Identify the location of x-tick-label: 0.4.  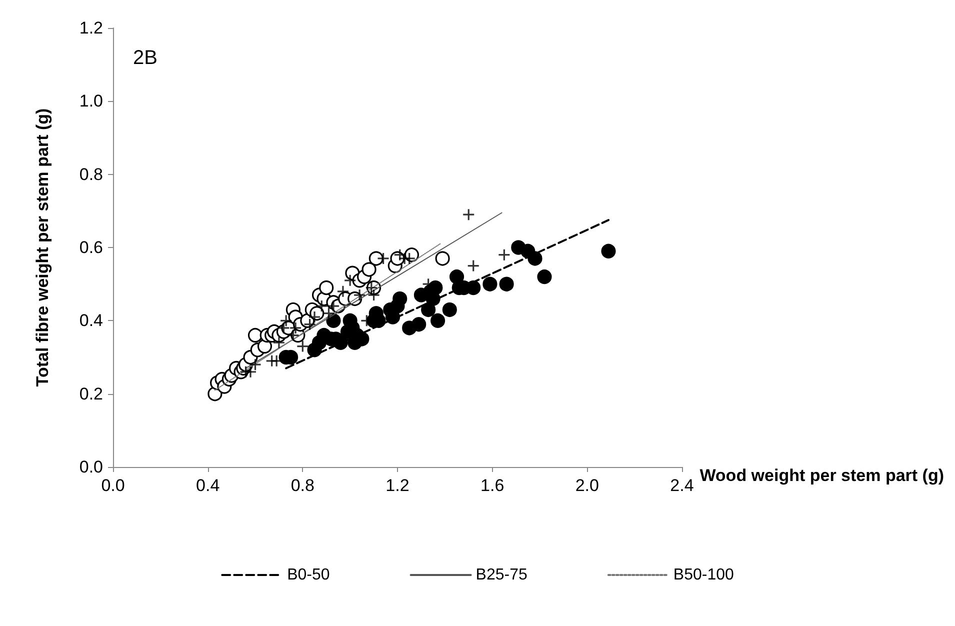
(208, 485).